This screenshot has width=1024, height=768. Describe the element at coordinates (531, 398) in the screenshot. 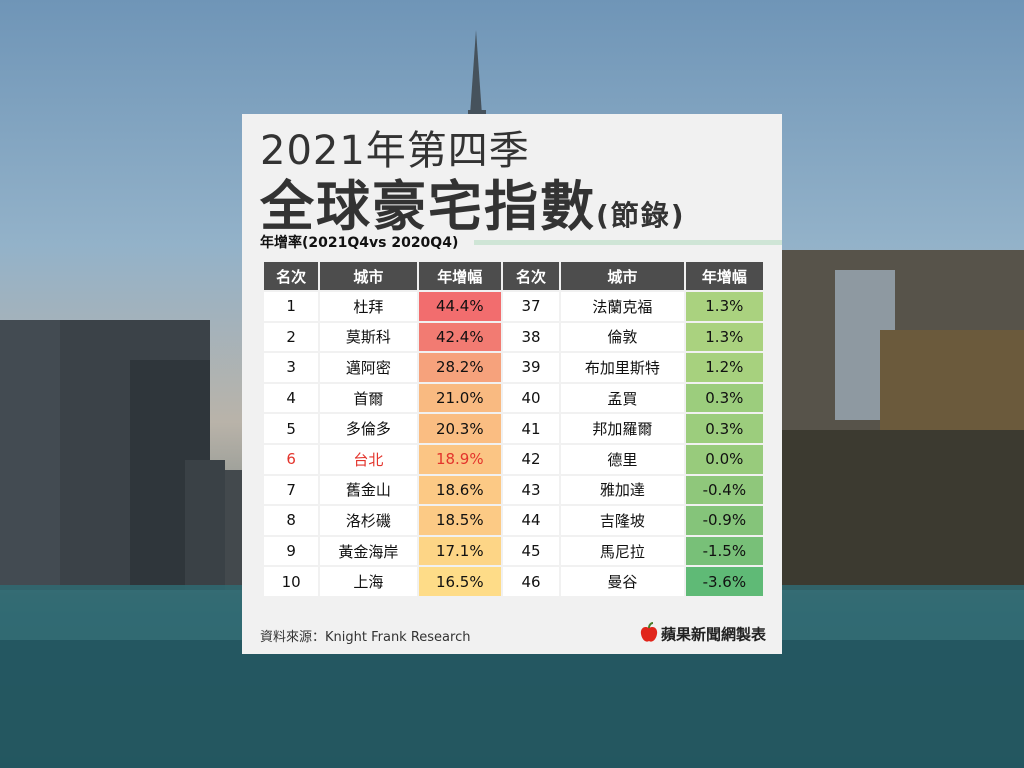

I see `rank-cell: 40` at that location.